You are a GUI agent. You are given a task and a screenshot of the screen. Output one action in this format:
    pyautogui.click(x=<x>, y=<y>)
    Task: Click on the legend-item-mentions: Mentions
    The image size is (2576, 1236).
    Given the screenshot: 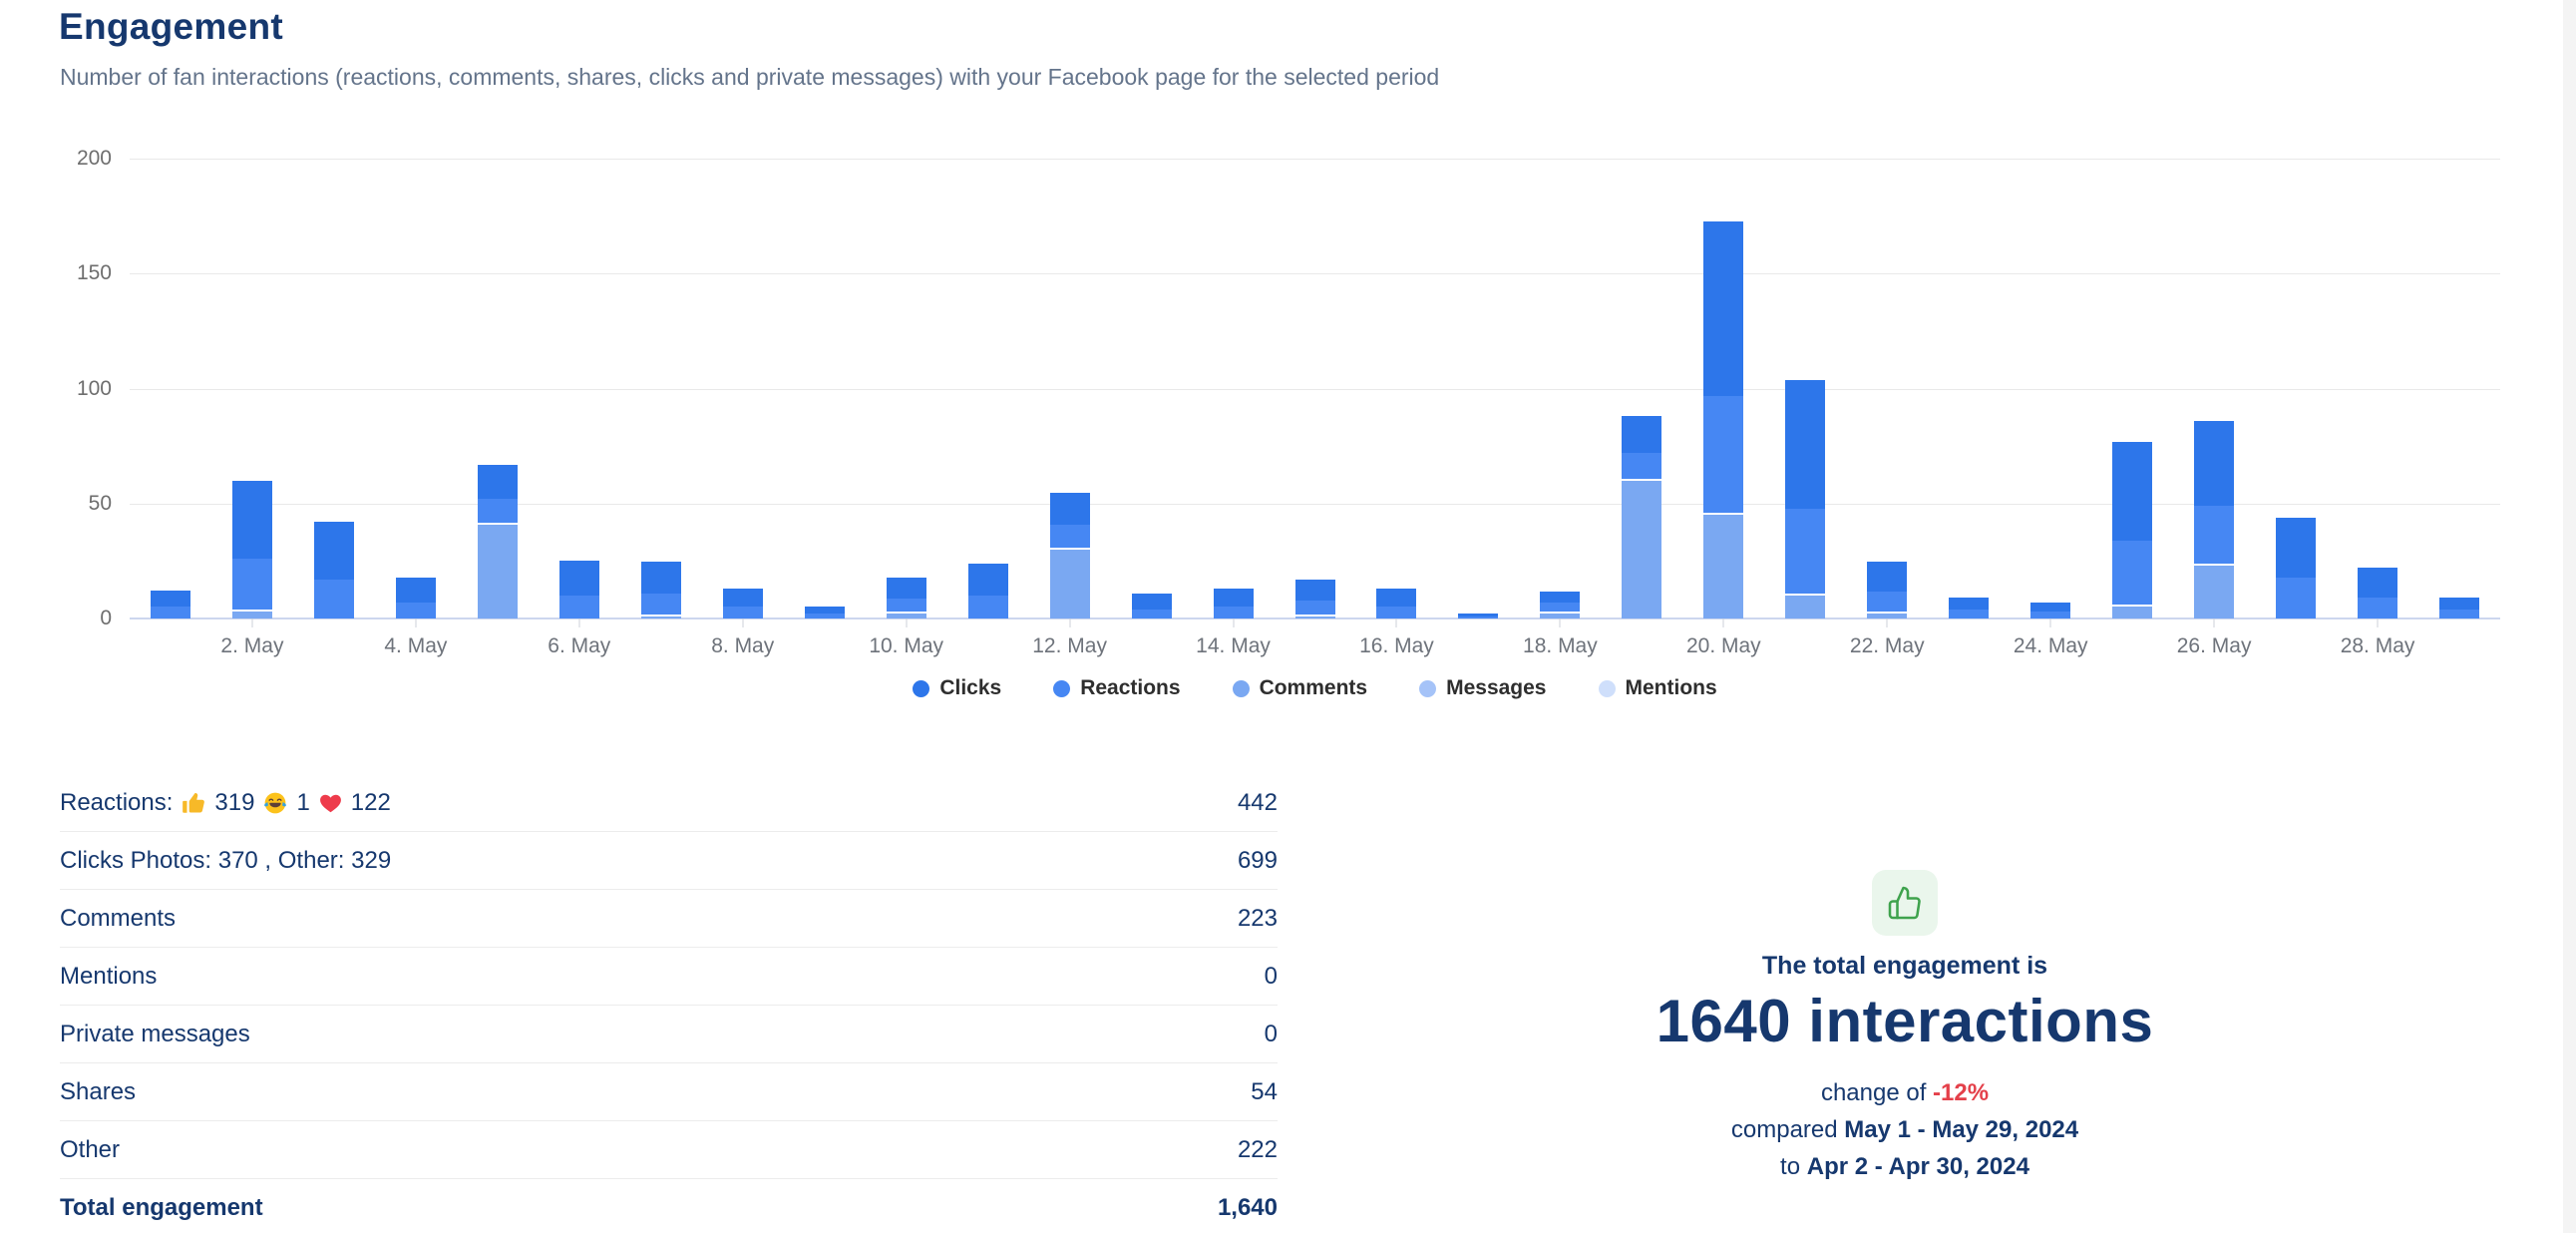 What is the action you would take?
    pyautogui.click(x=1658, y=688)
    